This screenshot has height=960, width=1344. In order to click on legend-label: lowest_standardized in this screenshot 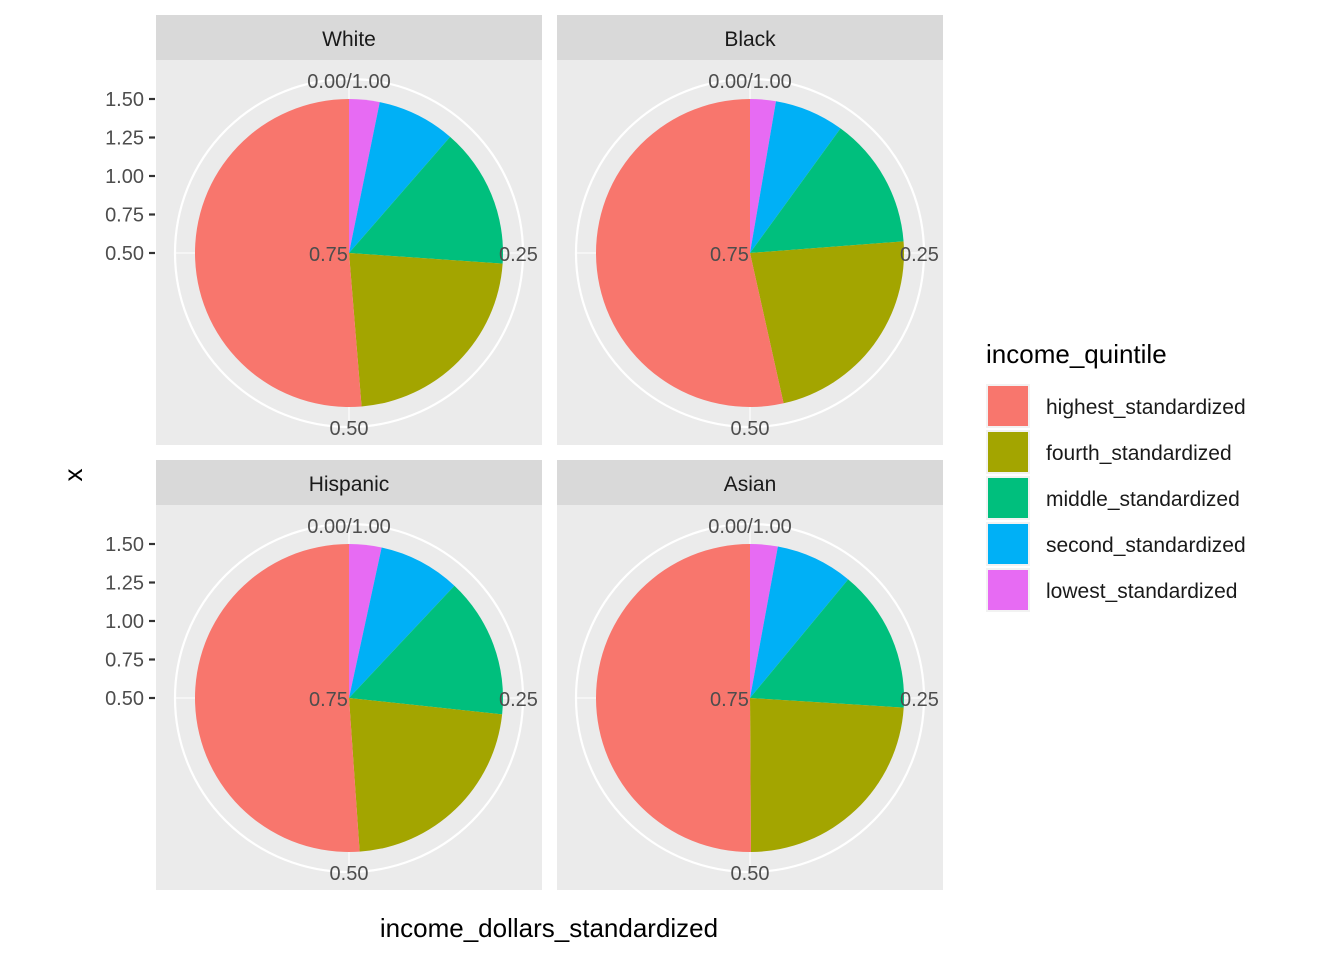, I will do `click(1141, 591)`.